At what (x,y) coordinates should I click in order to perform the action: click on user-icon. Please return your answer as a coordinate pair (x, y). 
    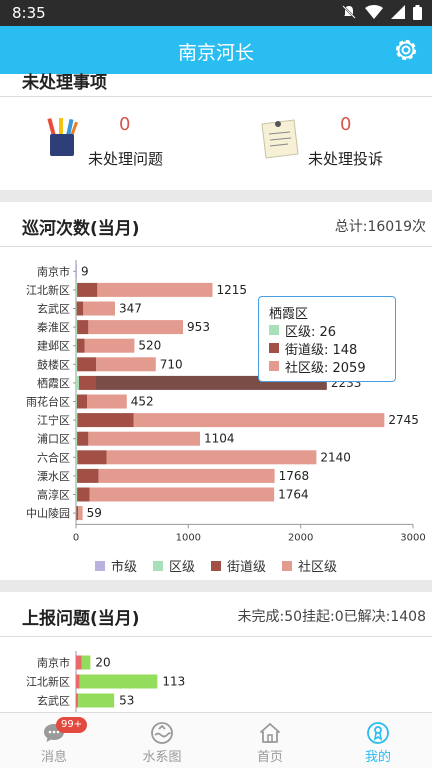
    Looking at the image, I should click on (378, 733).